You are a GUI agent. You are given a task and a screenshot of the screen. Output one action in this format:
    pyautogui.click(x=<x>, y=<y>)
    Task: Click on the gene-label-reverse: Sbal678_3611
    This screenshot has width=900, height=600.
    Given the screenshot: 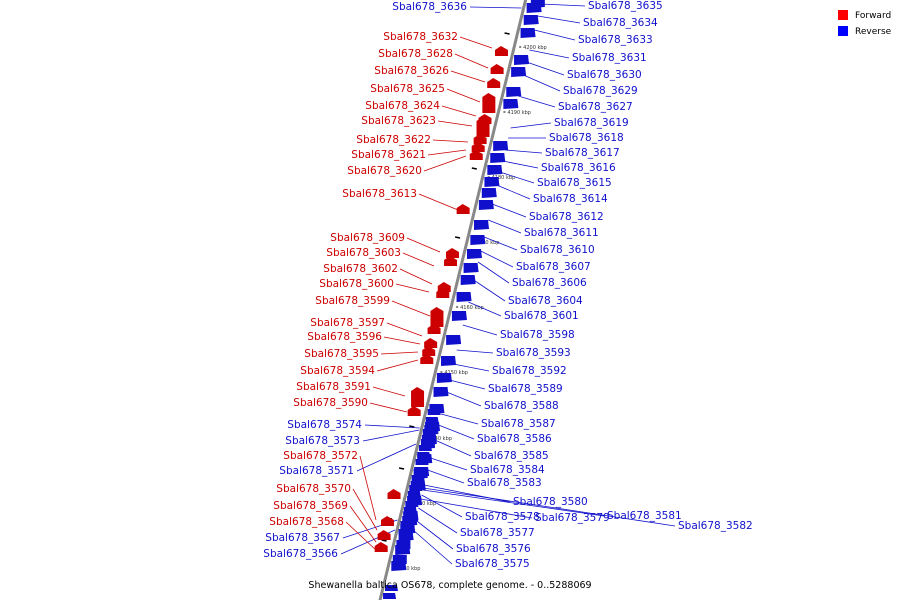 What is the action you would take?
    pyautogui.click(x=561, y=233)
    